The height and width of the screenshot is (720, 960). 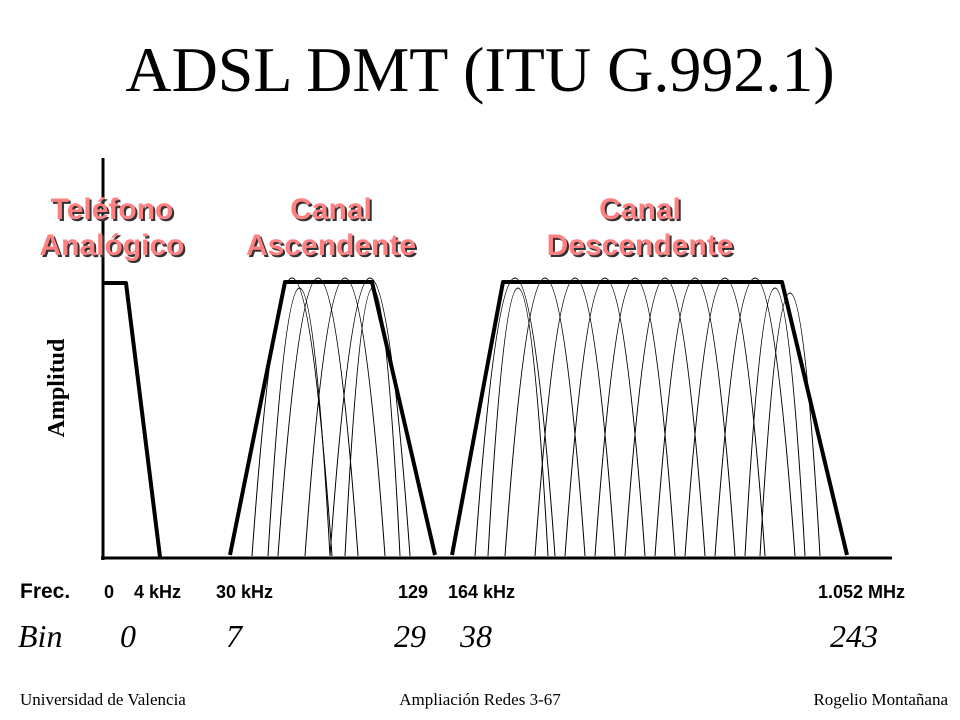 What do you see at coordinates (109, 592) in the screenshot?
I see `frequency-tick: 0` at bounding box center [109, 592].